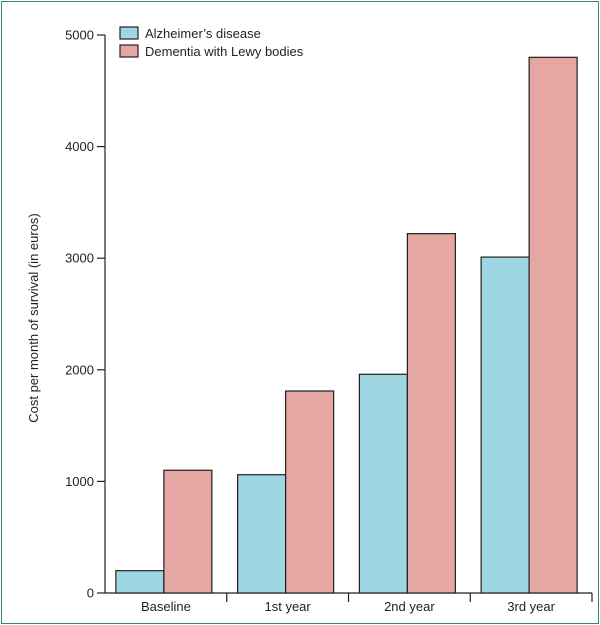 Image resolution: width=600 pixels, height=625 pixels. Describe the element at coordinates (531, 606) in the screenshot. I see `x-tick-label: 3rd year` at that location.